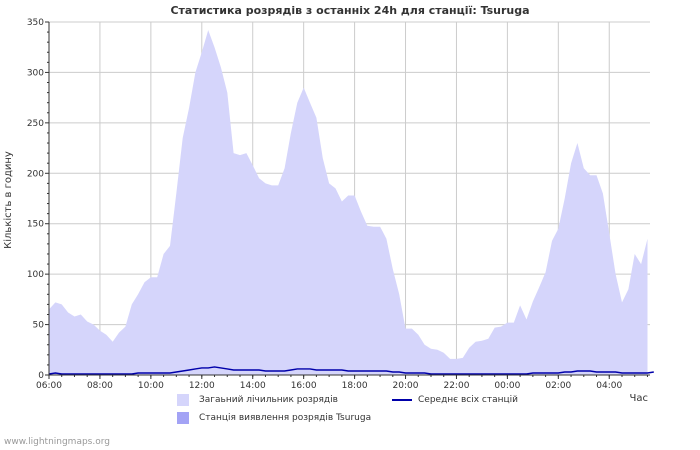  What do you see at coordinates (351, 370) in the screenshot?
I see `series-average-line` at bounding box center [351, 370].